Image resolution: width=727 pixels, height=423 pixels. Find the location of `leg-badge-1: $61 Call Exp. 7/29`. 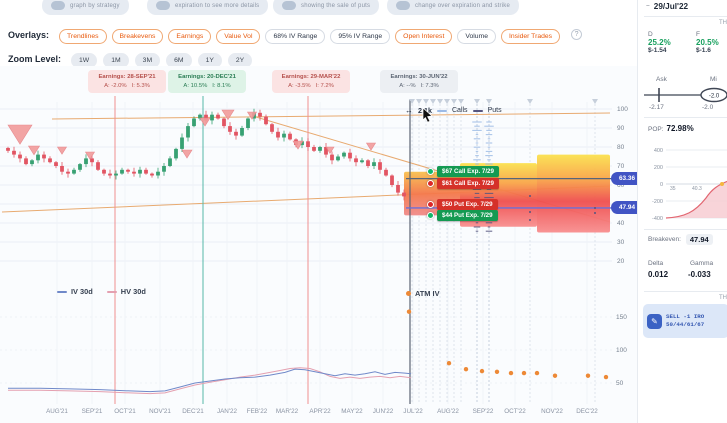

leg-badge-1: $61 Call Exp. 7/29 is located at coordinates (468, 183).